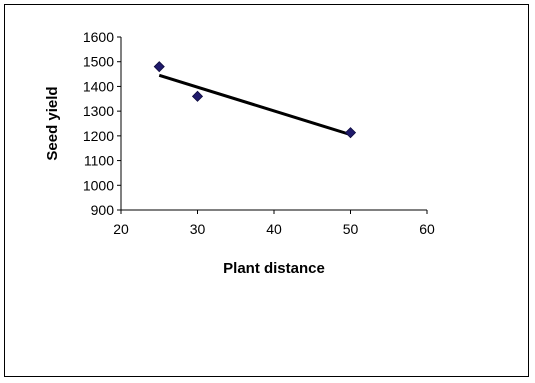 This screenshot has width=535, height=383. I want to click on y-tick-label: 1400, so click(98, 86).